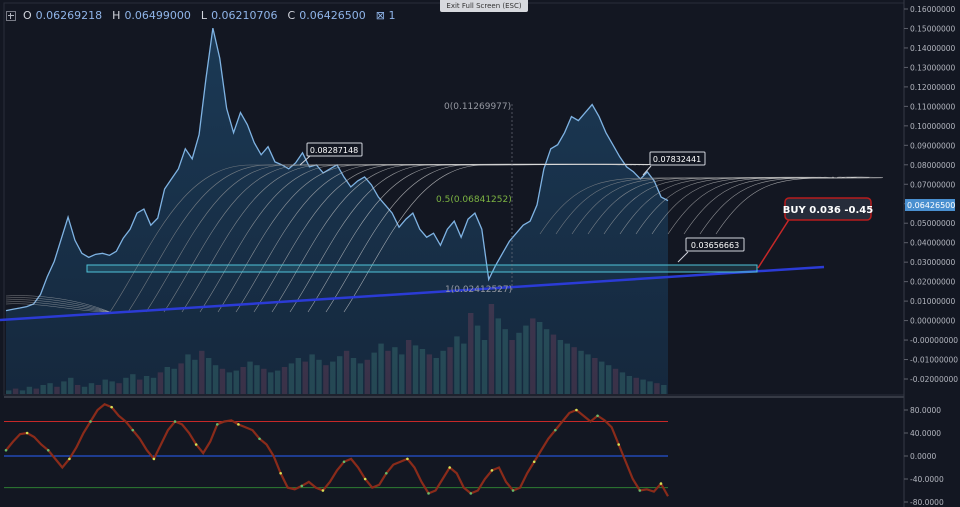 The image size is (960, 507). What do you see at coordinates (385, 15) in the screenshot?
I see `indicator-count: ⊠ 1` at bounding box center [385, 15].